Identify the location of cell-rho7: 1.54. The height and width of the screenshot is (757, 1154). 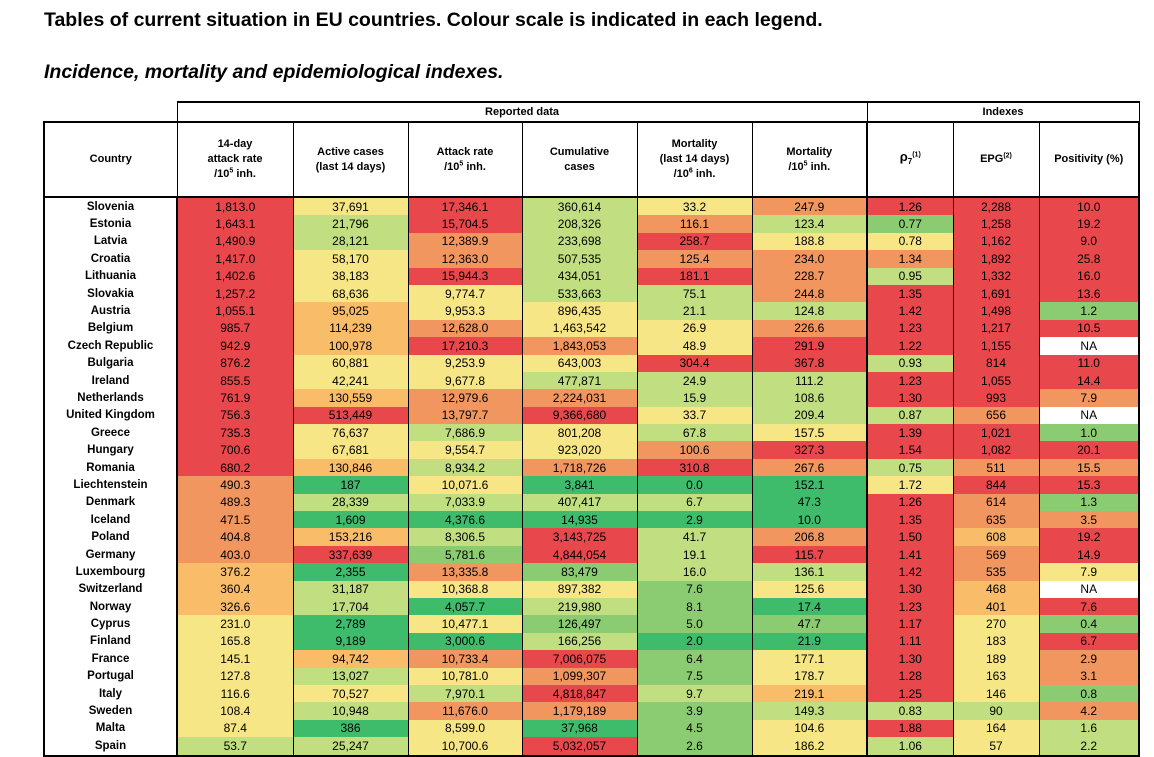
(910, 450).